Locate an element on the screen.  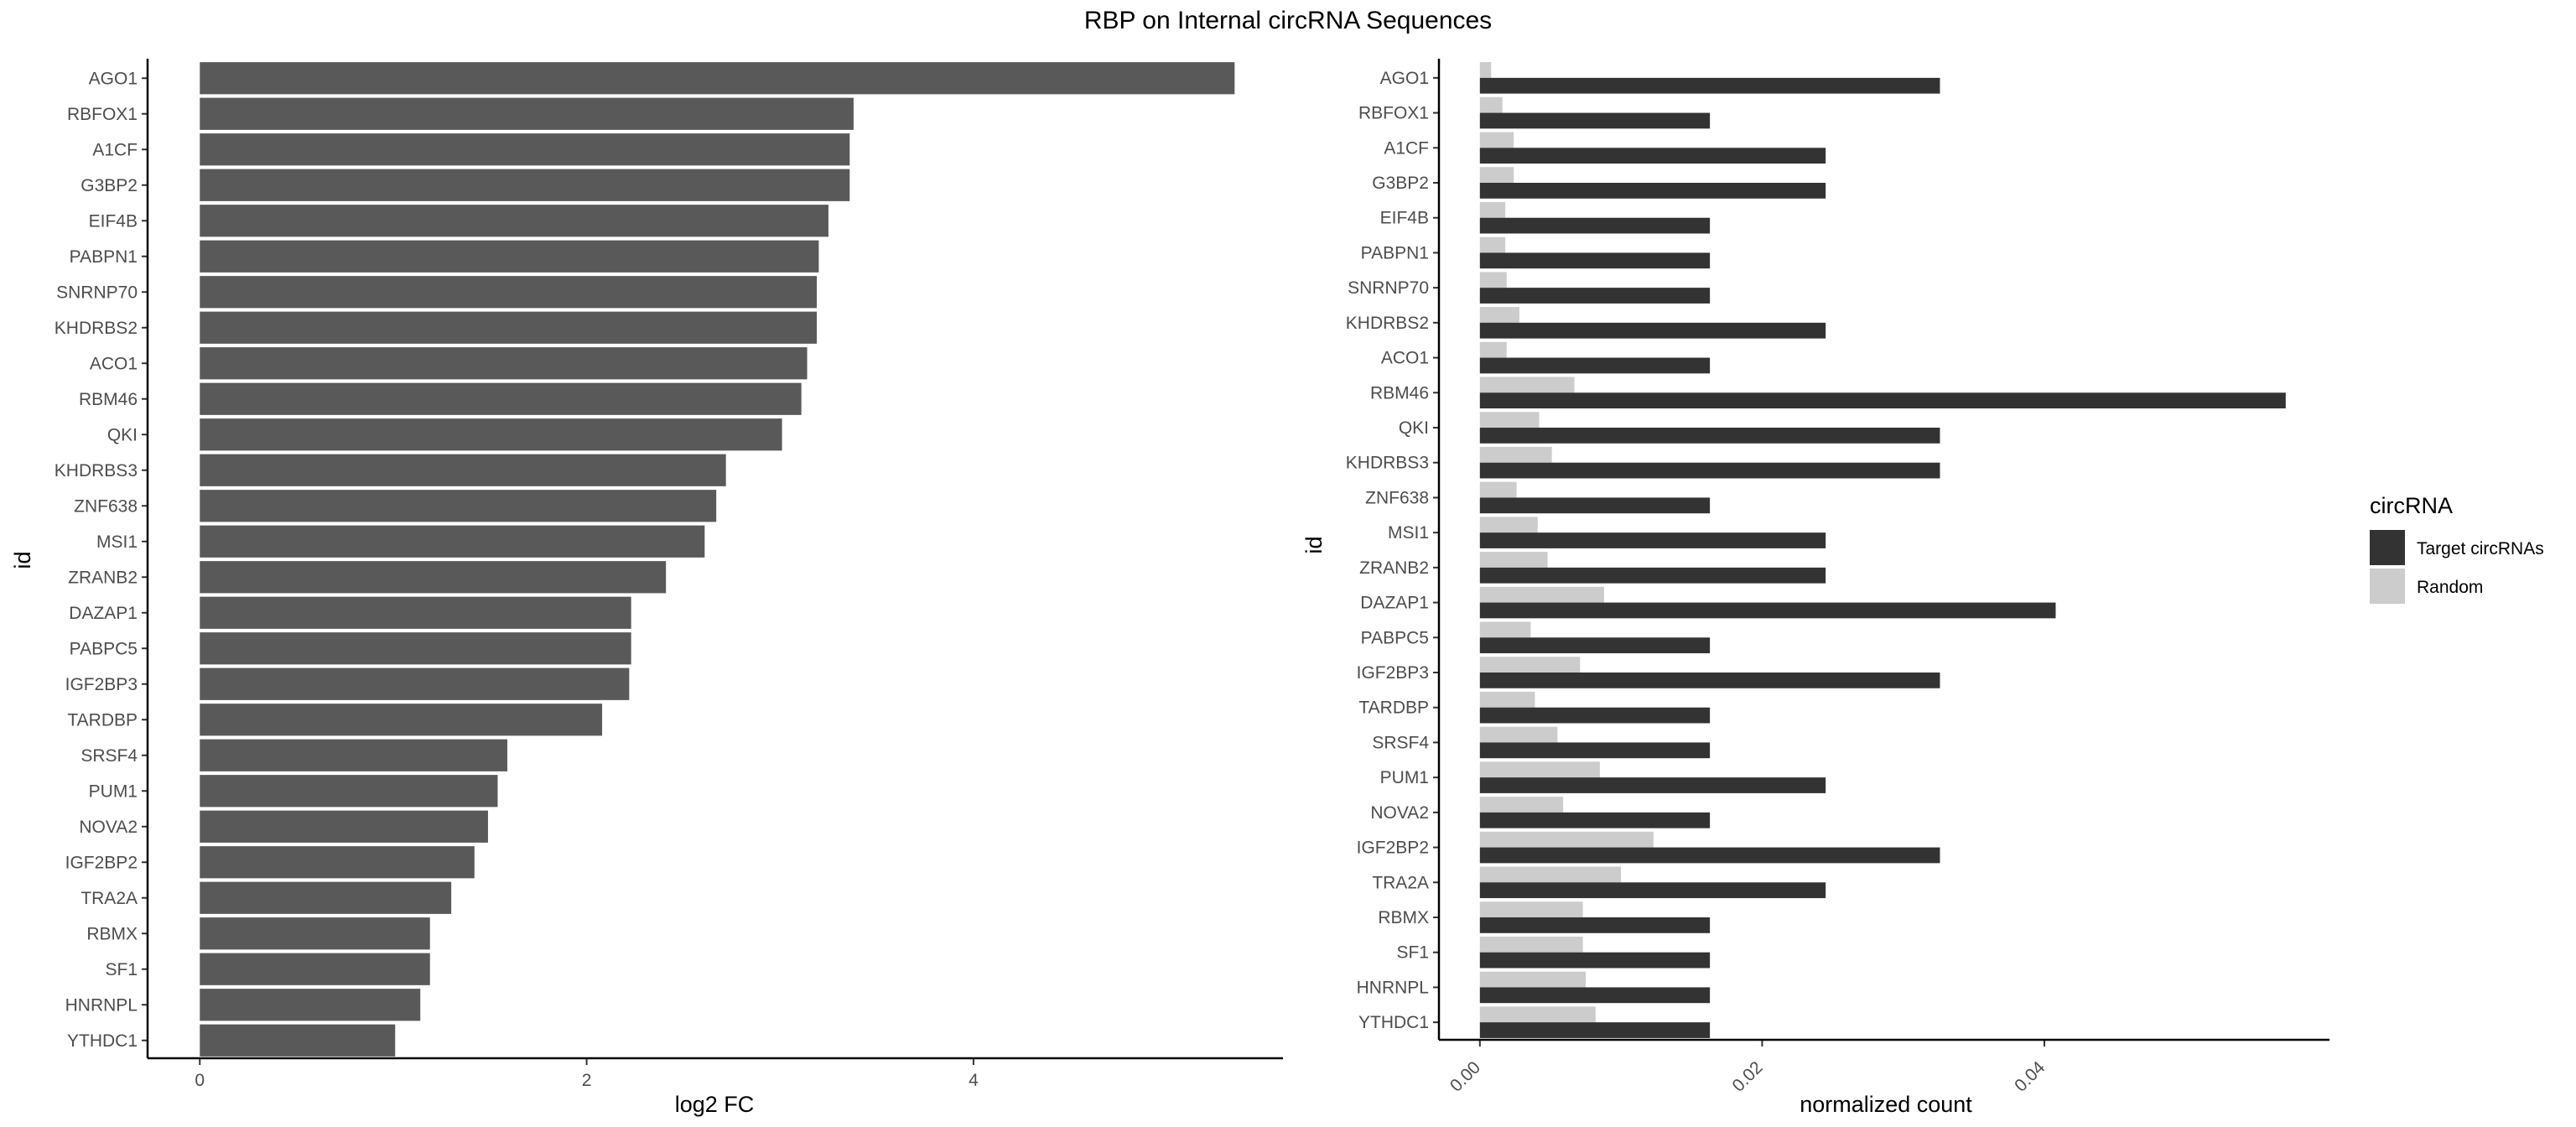
bar-rbm46 is located at coordinates (501, 398).